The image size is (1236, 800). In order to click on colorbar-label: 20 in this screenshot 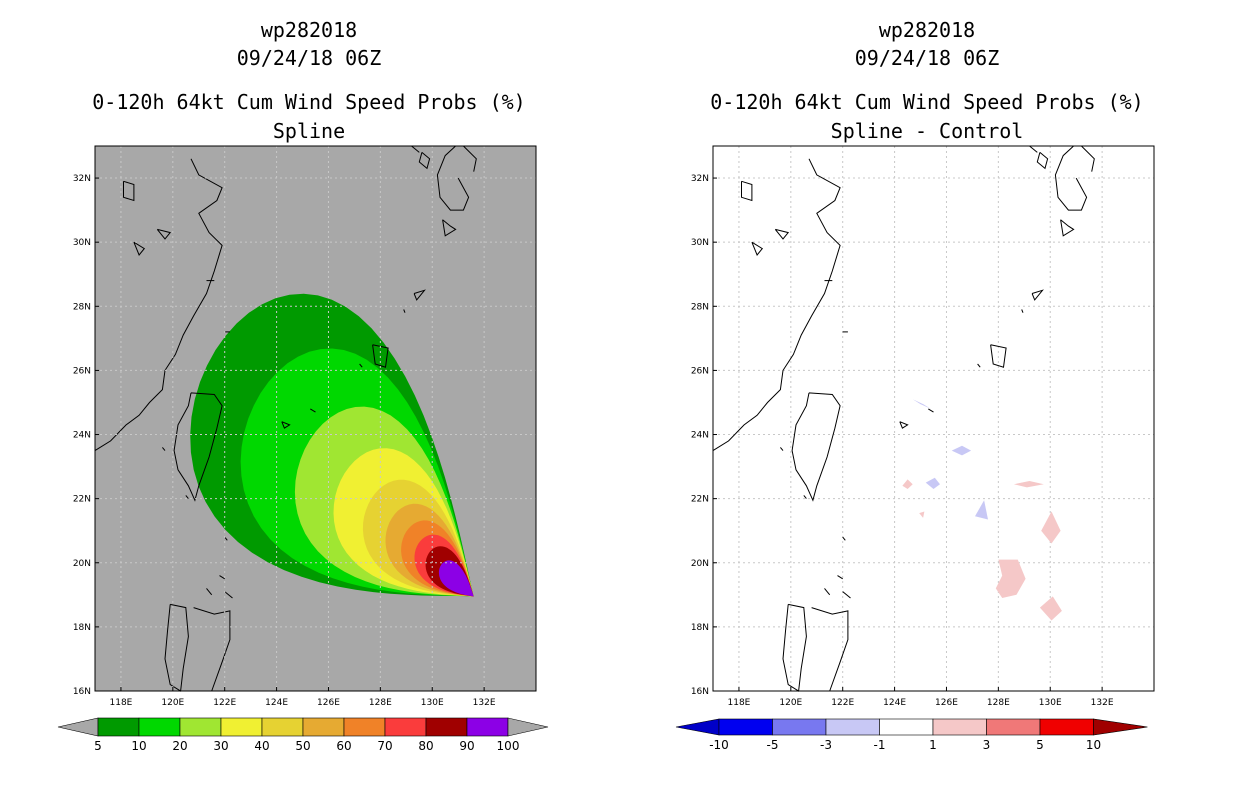, I will do `click(179, 746)`.